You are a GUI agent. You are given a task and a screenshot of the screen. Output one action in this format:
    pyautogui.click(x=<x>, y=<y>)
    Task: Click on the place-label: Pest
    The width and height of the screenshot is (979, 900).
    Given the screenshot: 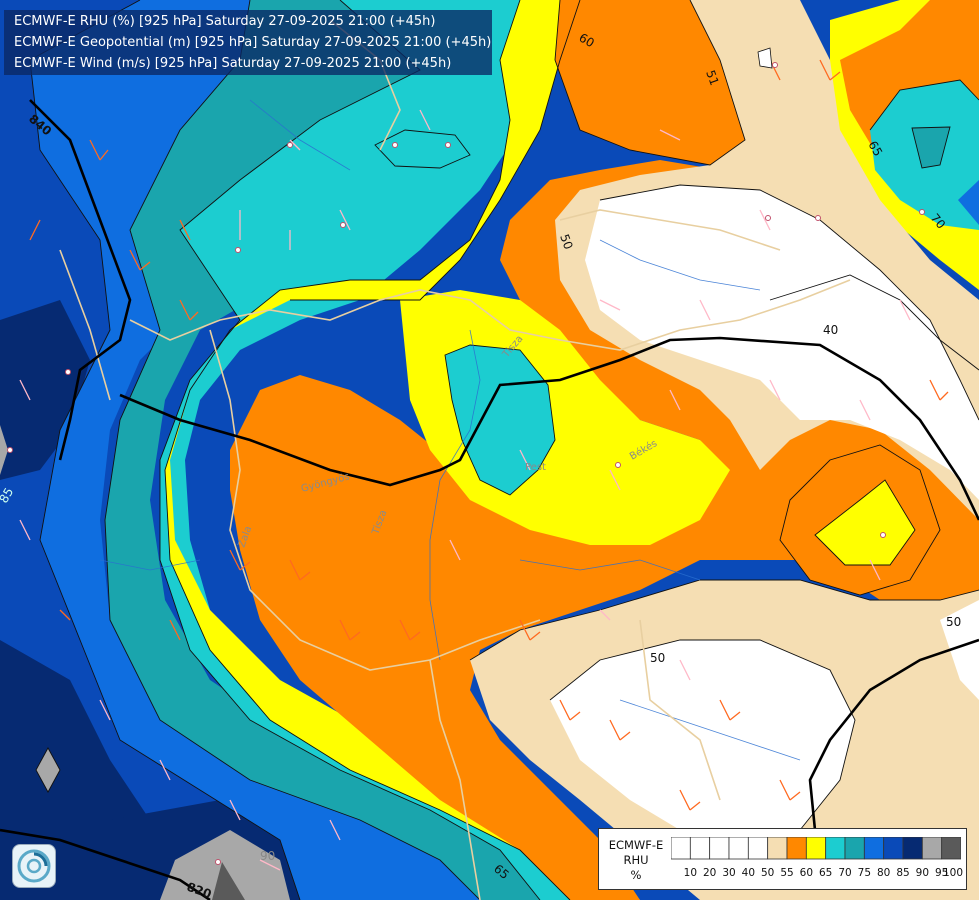 What is the action you would take?
    pyautogui.click(x=535, y=467)
    